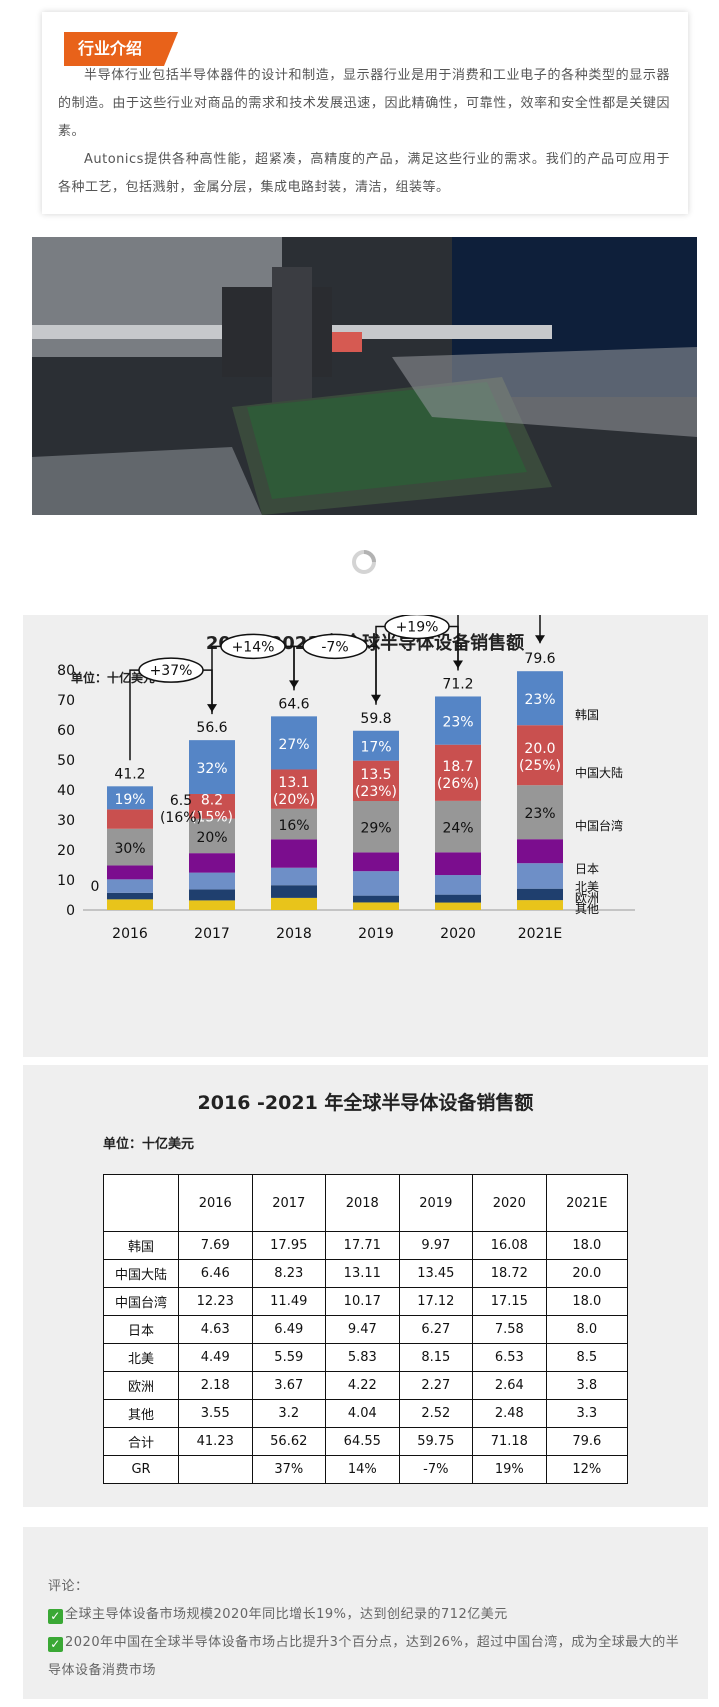 The image size is (719, 1707). Describe the element at coordinates (587, 898) in the screenshot. I see `legend-label: 欧洲` at that location.